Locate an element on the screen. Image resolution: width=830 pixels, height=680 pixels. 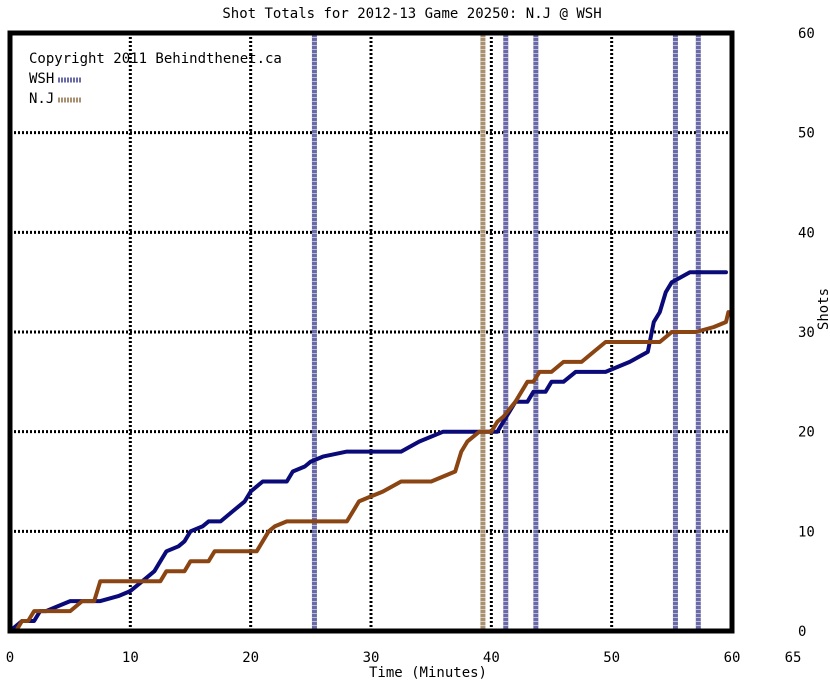
y-axis-label: Shots is located at coordinates (823, 309).